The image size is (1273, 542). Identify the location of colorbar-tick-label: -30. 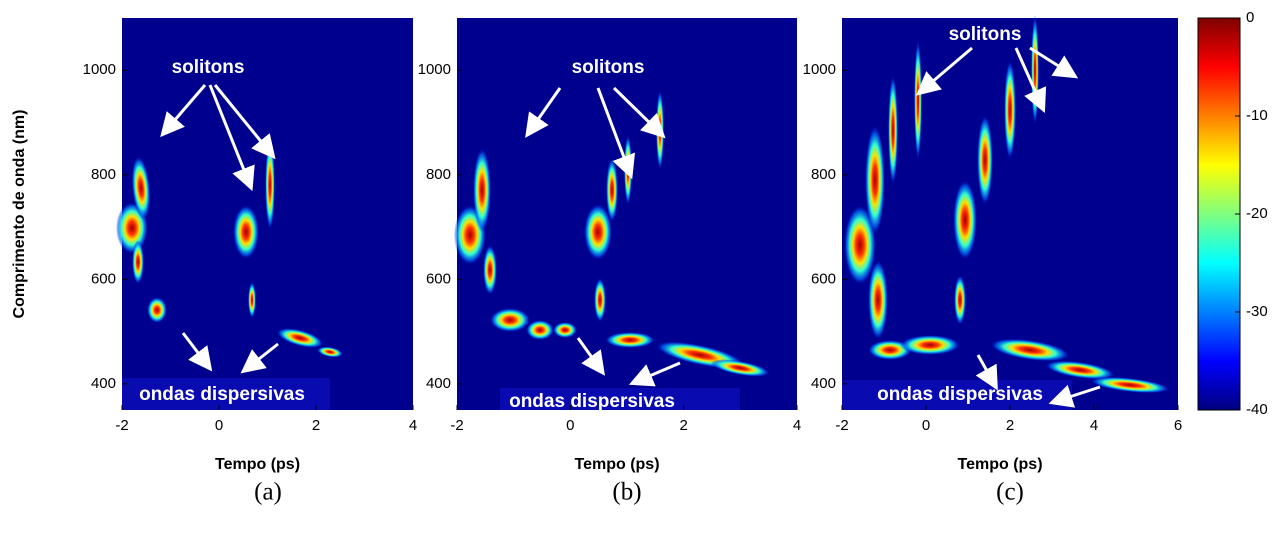
(1257, 311).